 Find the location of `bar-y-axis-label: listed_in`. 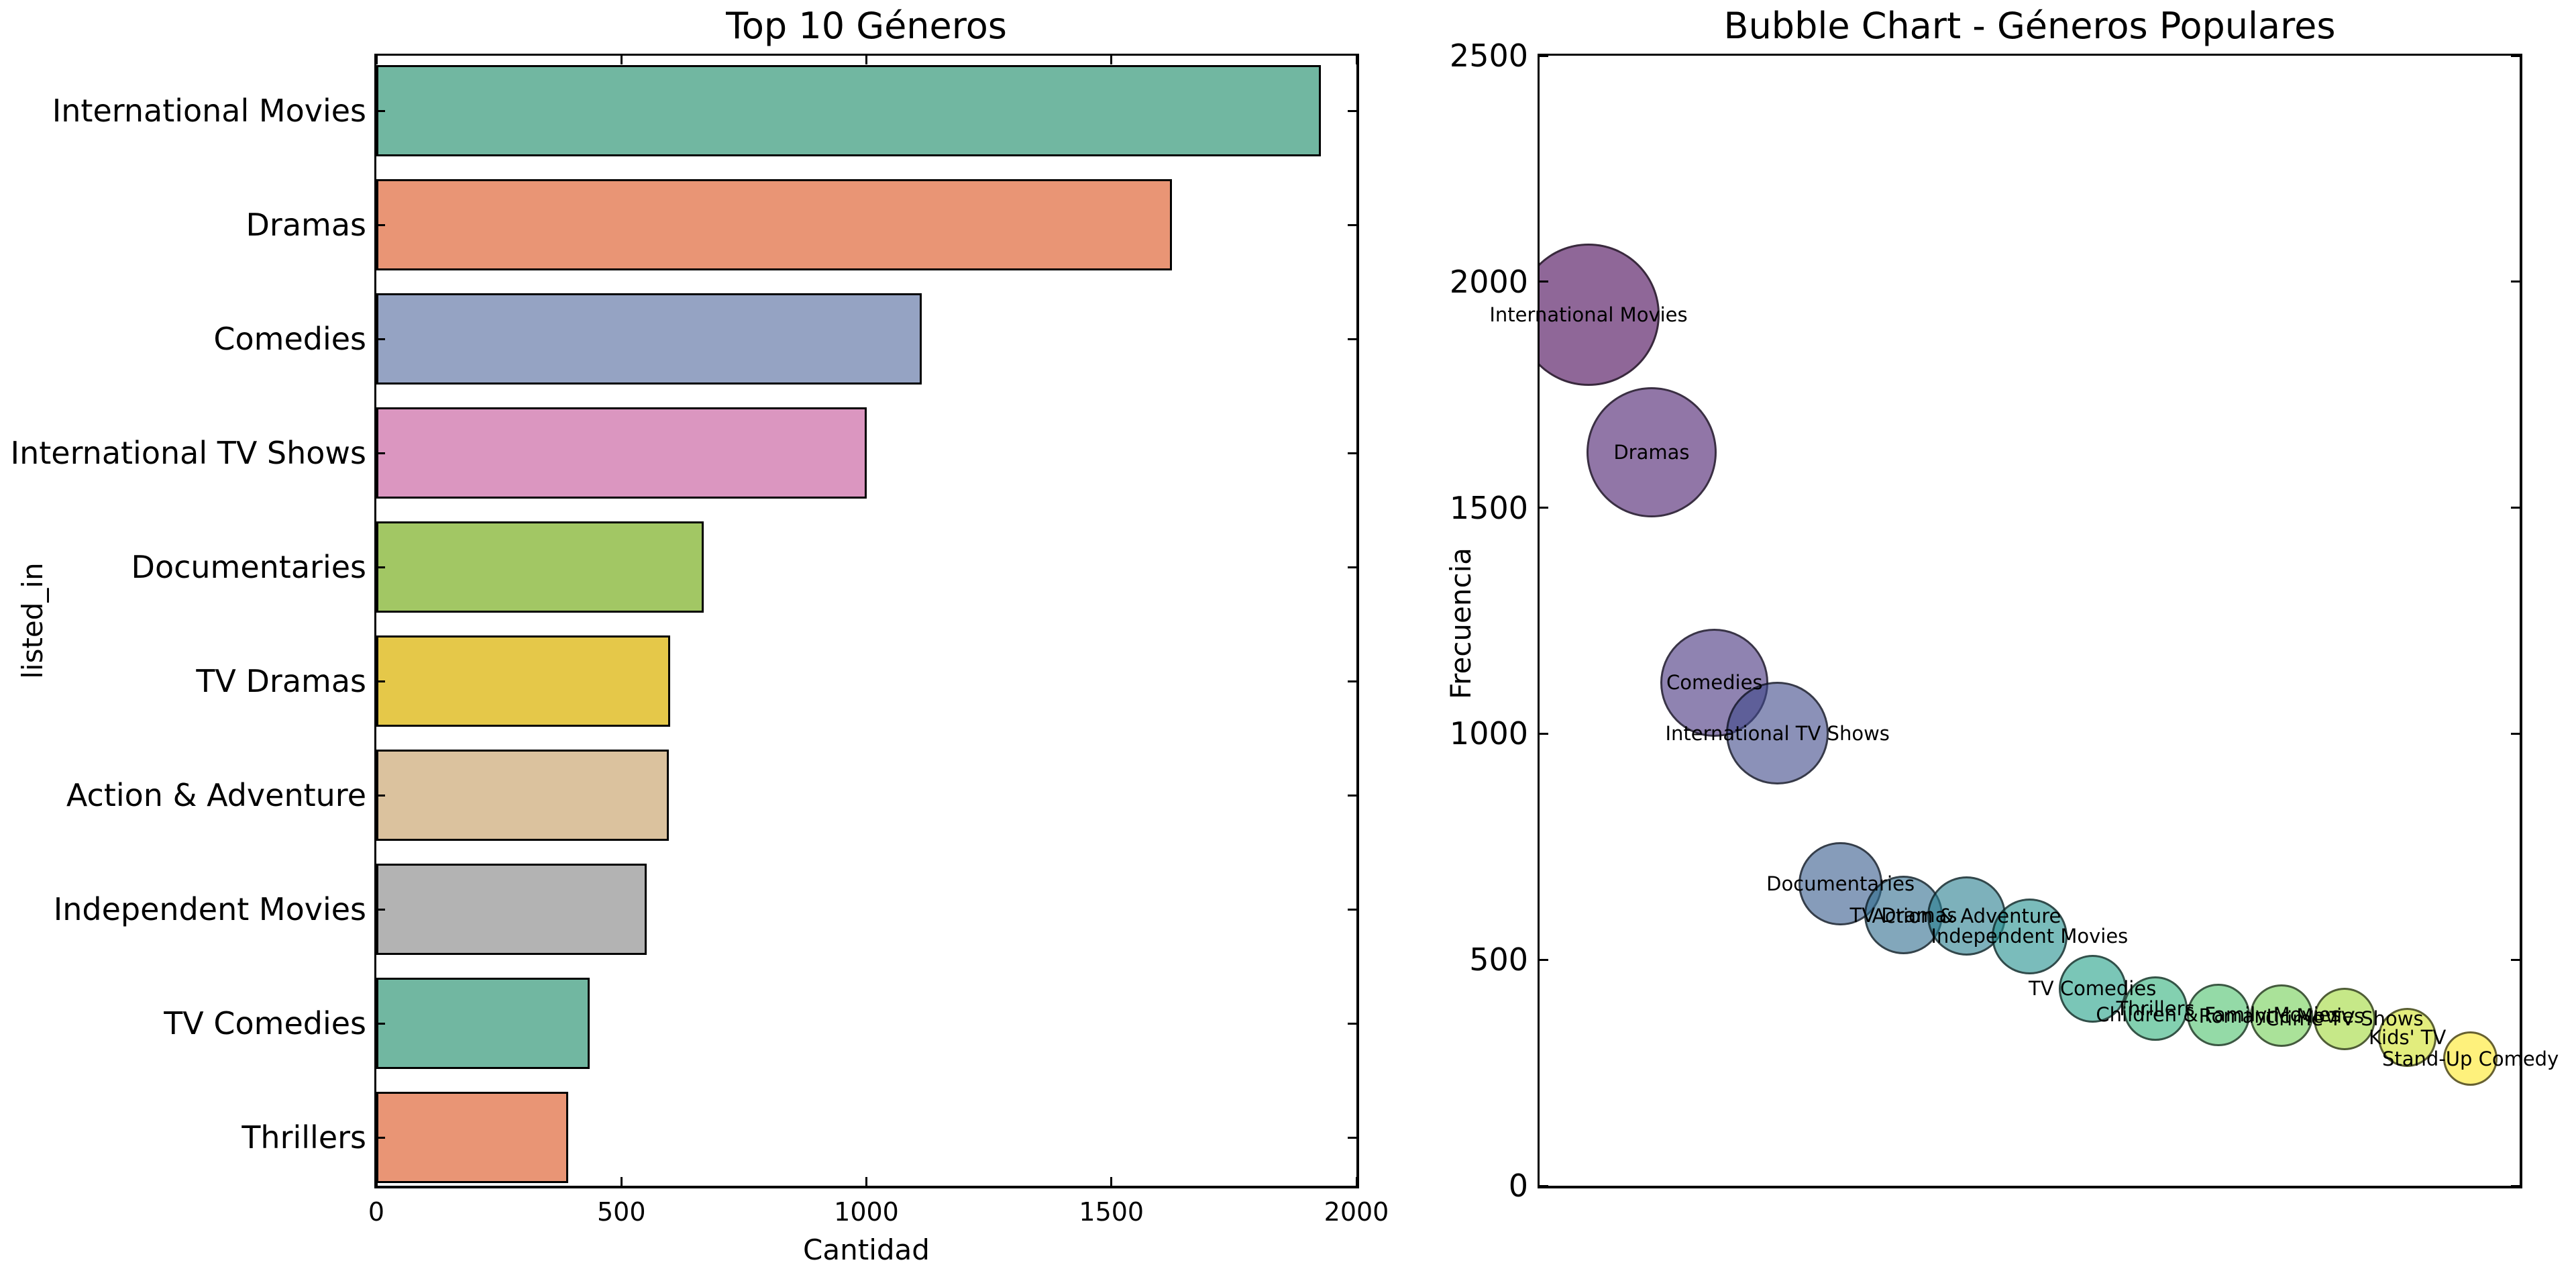

bar-y-axis-label: listed_in is located at coordinates (32, 620).